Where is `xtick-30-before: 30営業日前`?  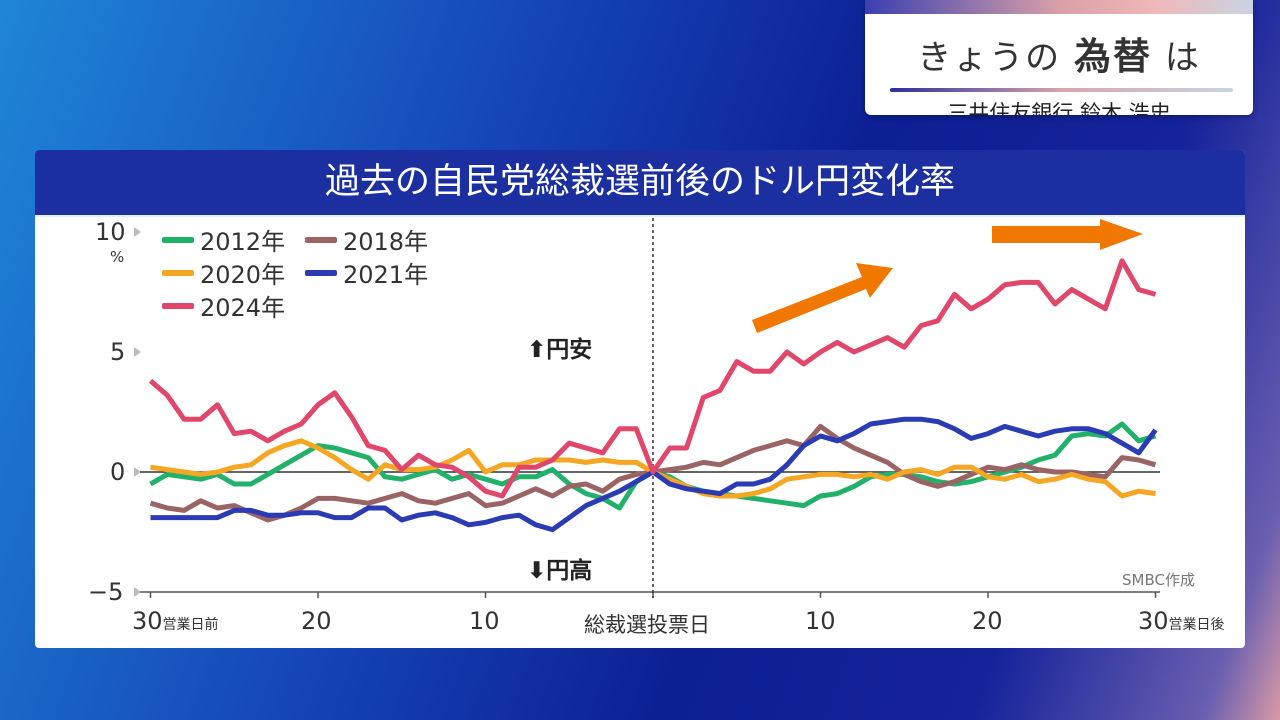
xtick-30-before: 30営業日前 is located at coordinates (175, 621).